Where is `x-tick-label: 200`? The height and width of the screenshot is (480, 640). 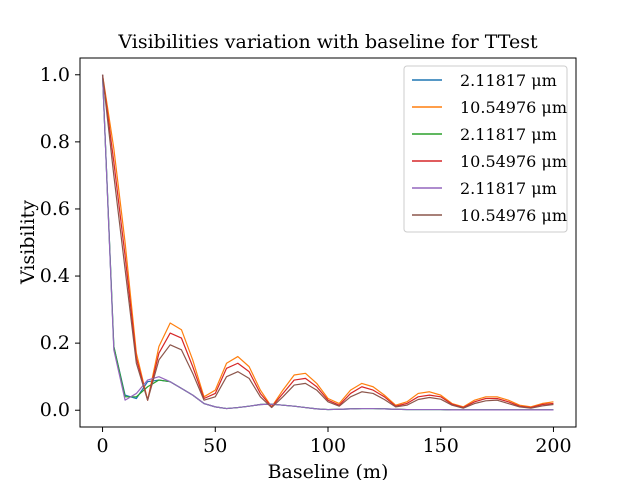
x-tick-label: 200 is located at coordinates (553, 446).